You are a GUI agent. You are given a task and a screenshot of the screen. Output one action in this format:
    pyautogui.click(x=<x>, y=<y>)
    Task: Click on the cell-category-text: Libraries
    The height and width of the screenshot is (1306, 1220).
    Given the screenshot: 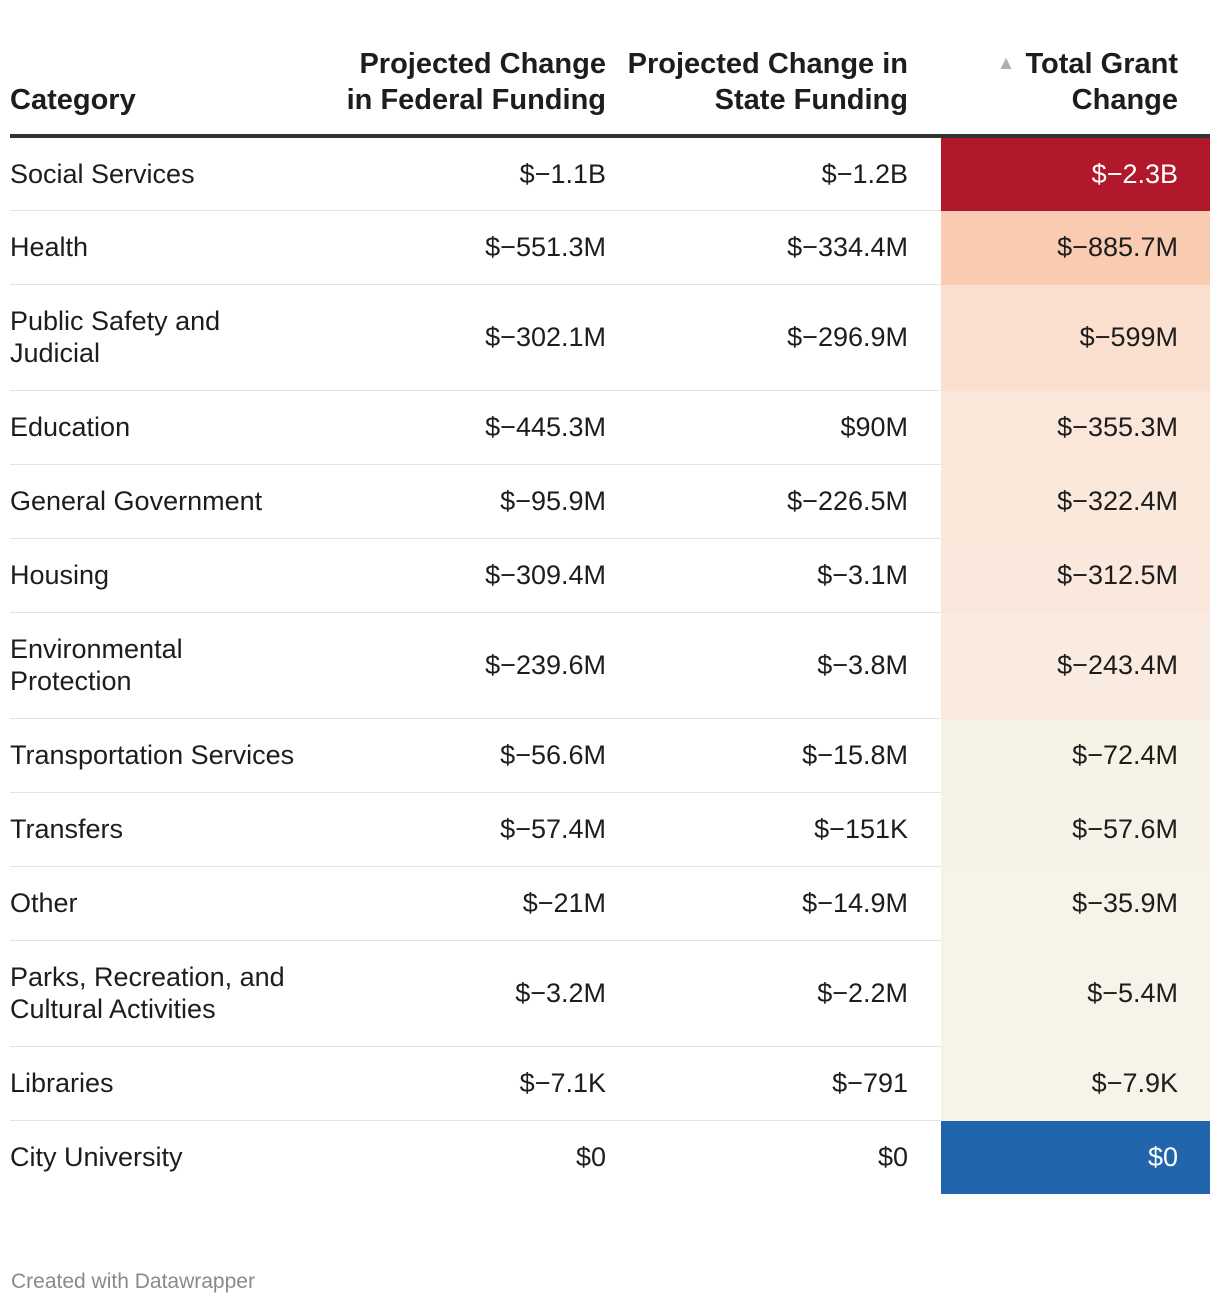 What is the action you would take?
    pyautogui.click(x=62, y=1083)
    